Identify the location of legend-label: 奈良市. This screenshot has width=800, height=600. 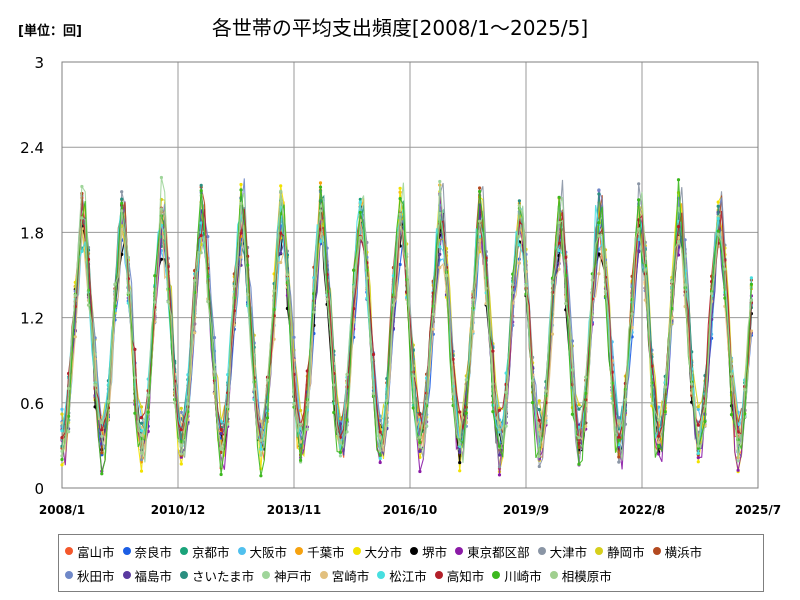
(153, 552).